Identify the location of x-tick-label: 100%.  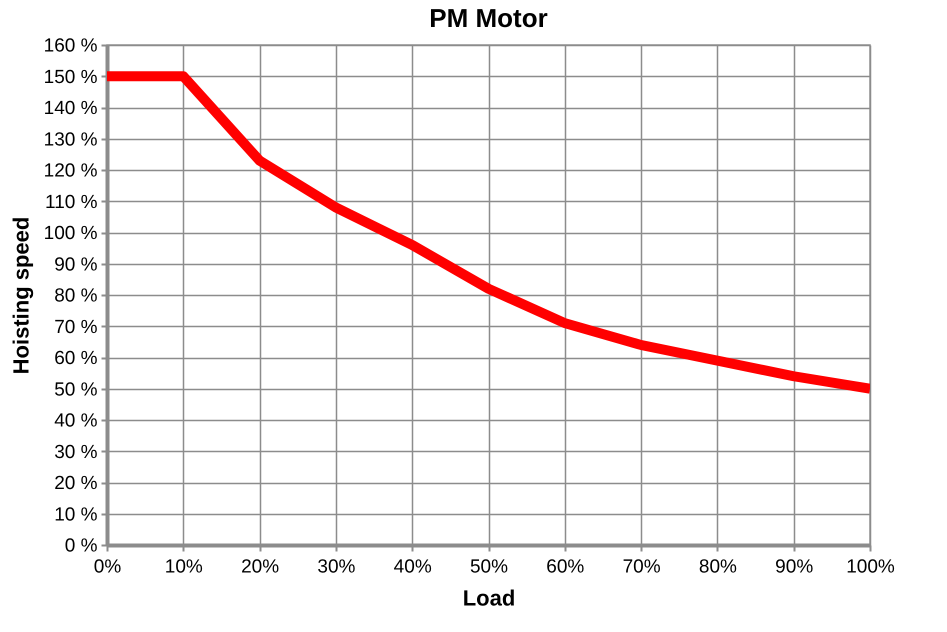
(870, 567).